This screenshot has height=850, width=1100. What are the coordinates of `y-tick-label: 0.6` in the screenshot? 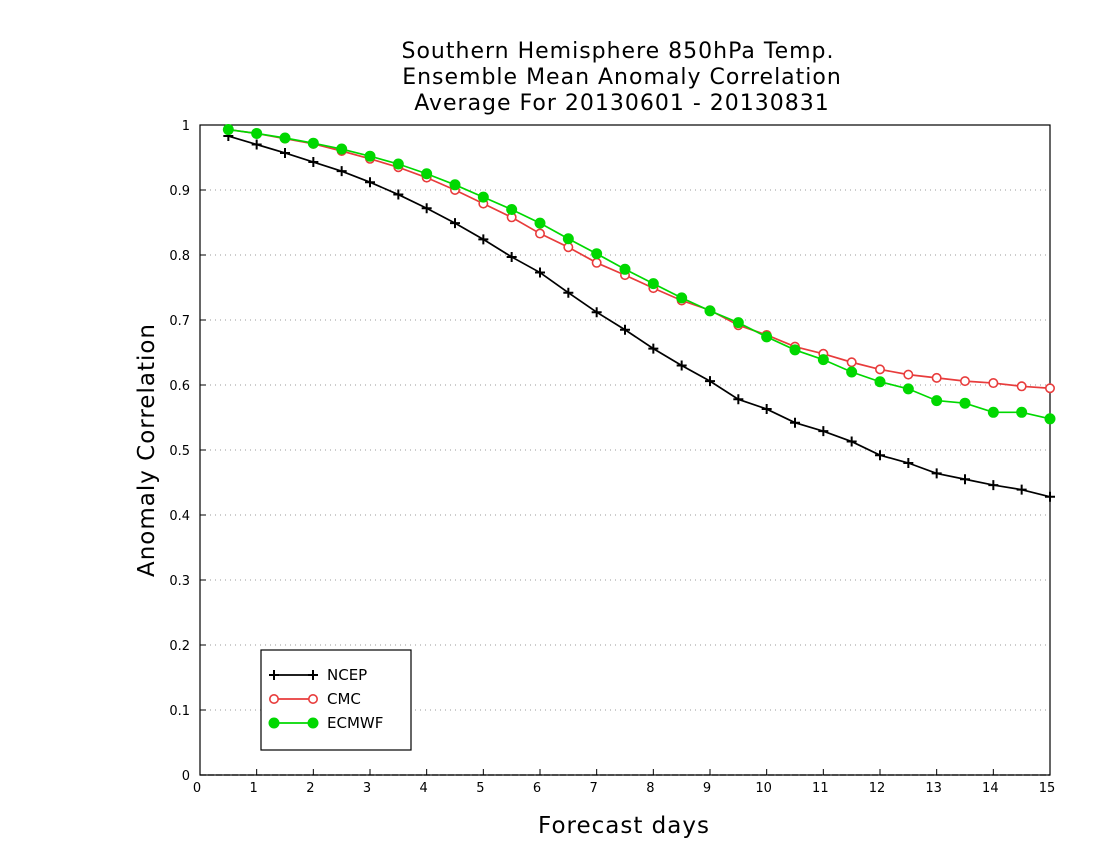 It's located at (179, 386).